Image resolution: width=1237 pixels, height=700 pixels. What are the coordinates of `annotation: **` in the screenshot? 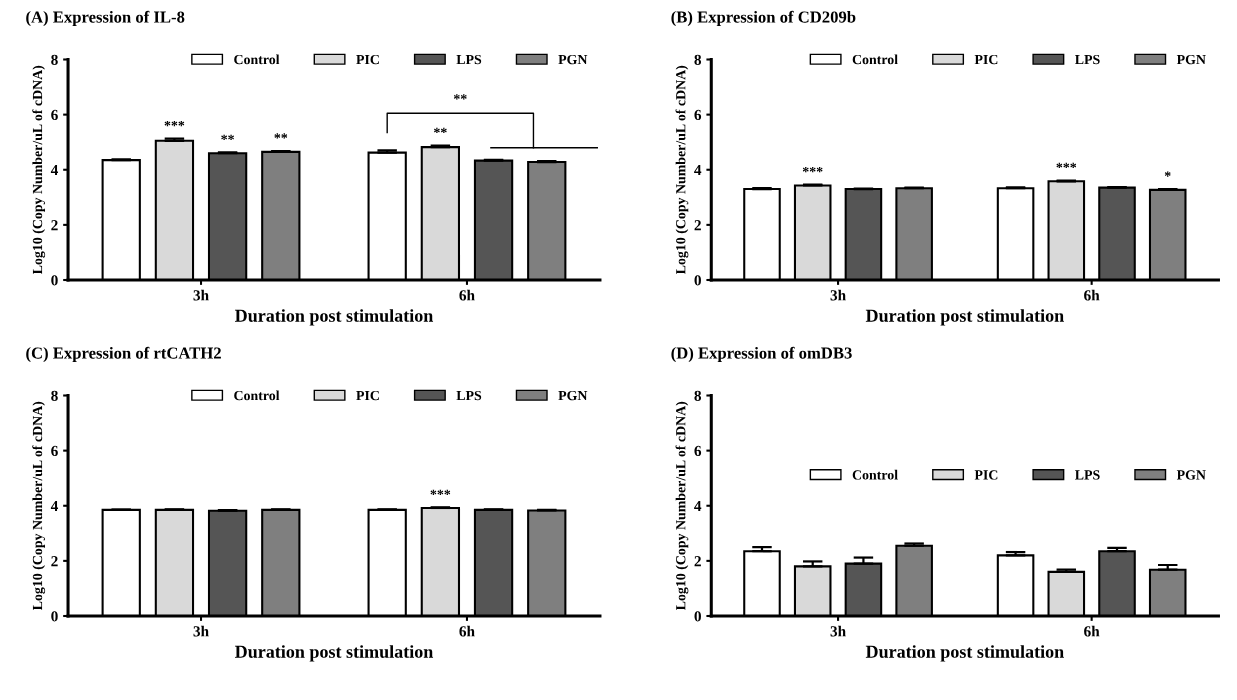 It's located at (460, 97).